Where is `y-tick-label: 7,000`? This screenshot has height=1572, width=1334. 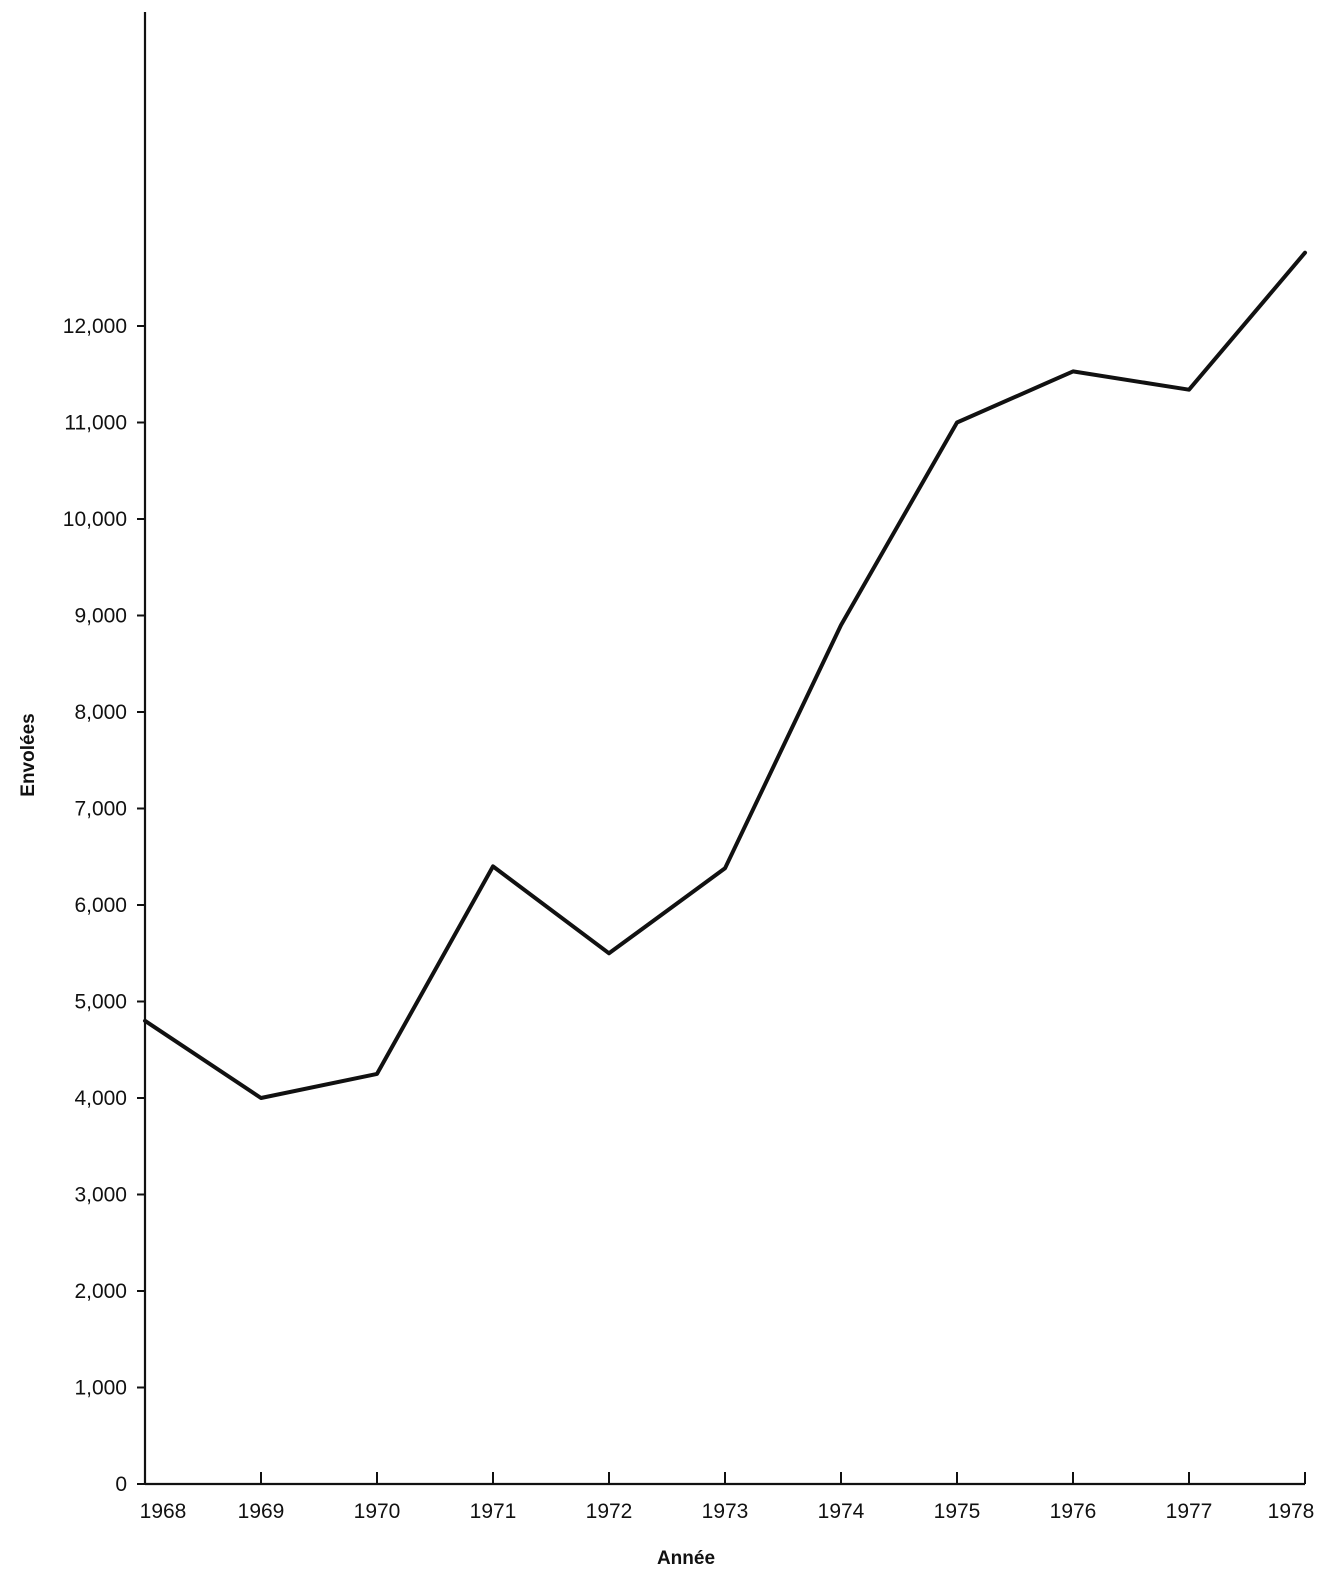
y-tick-label: 7,000 is located at coordinates (100, 809).